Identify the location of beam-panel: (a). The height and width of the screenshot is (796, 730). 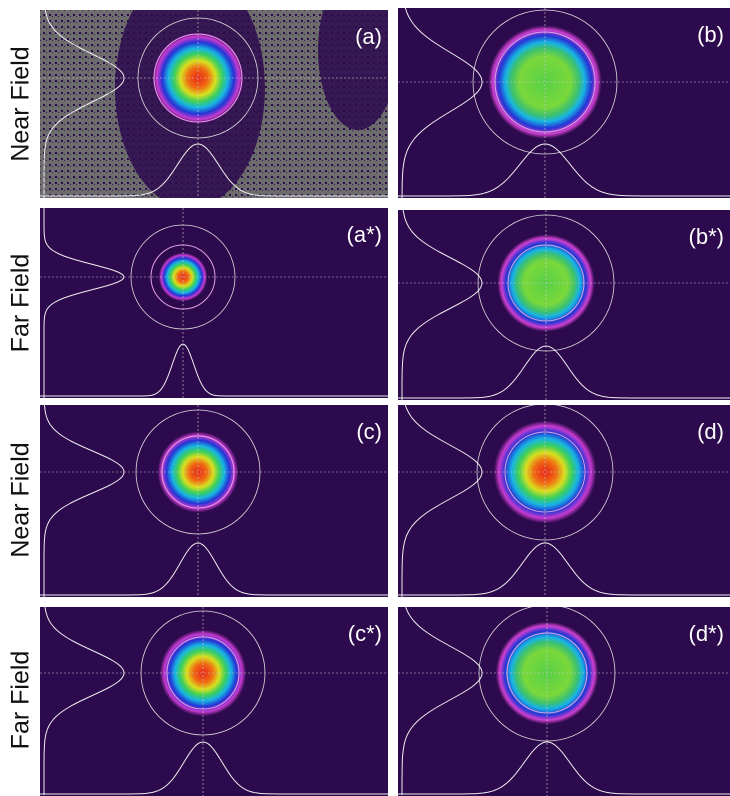
(214, 104).